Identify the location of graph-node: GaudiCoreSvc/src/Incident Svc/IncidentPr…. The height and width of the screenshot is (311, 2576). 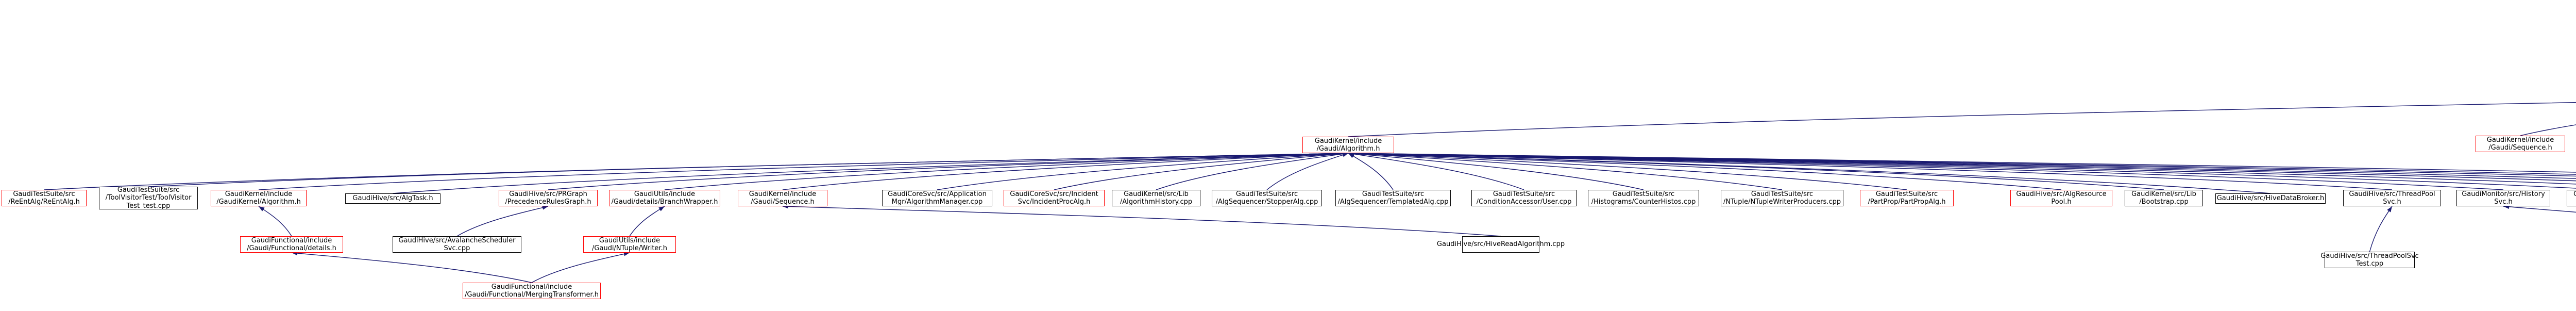
(1054, 198).